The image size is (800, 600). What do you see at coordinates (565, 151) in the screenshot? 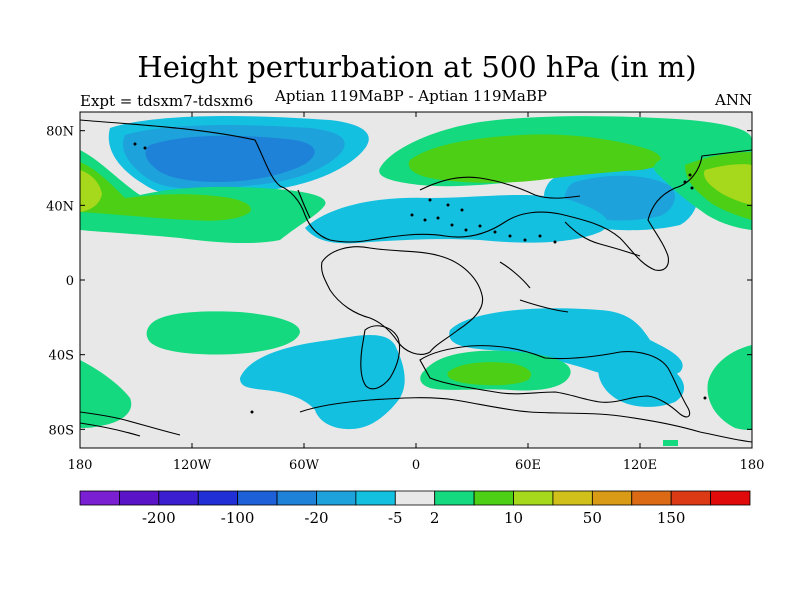
I see `region-arctic-eurasian-high` at bounding box center [565, 151].